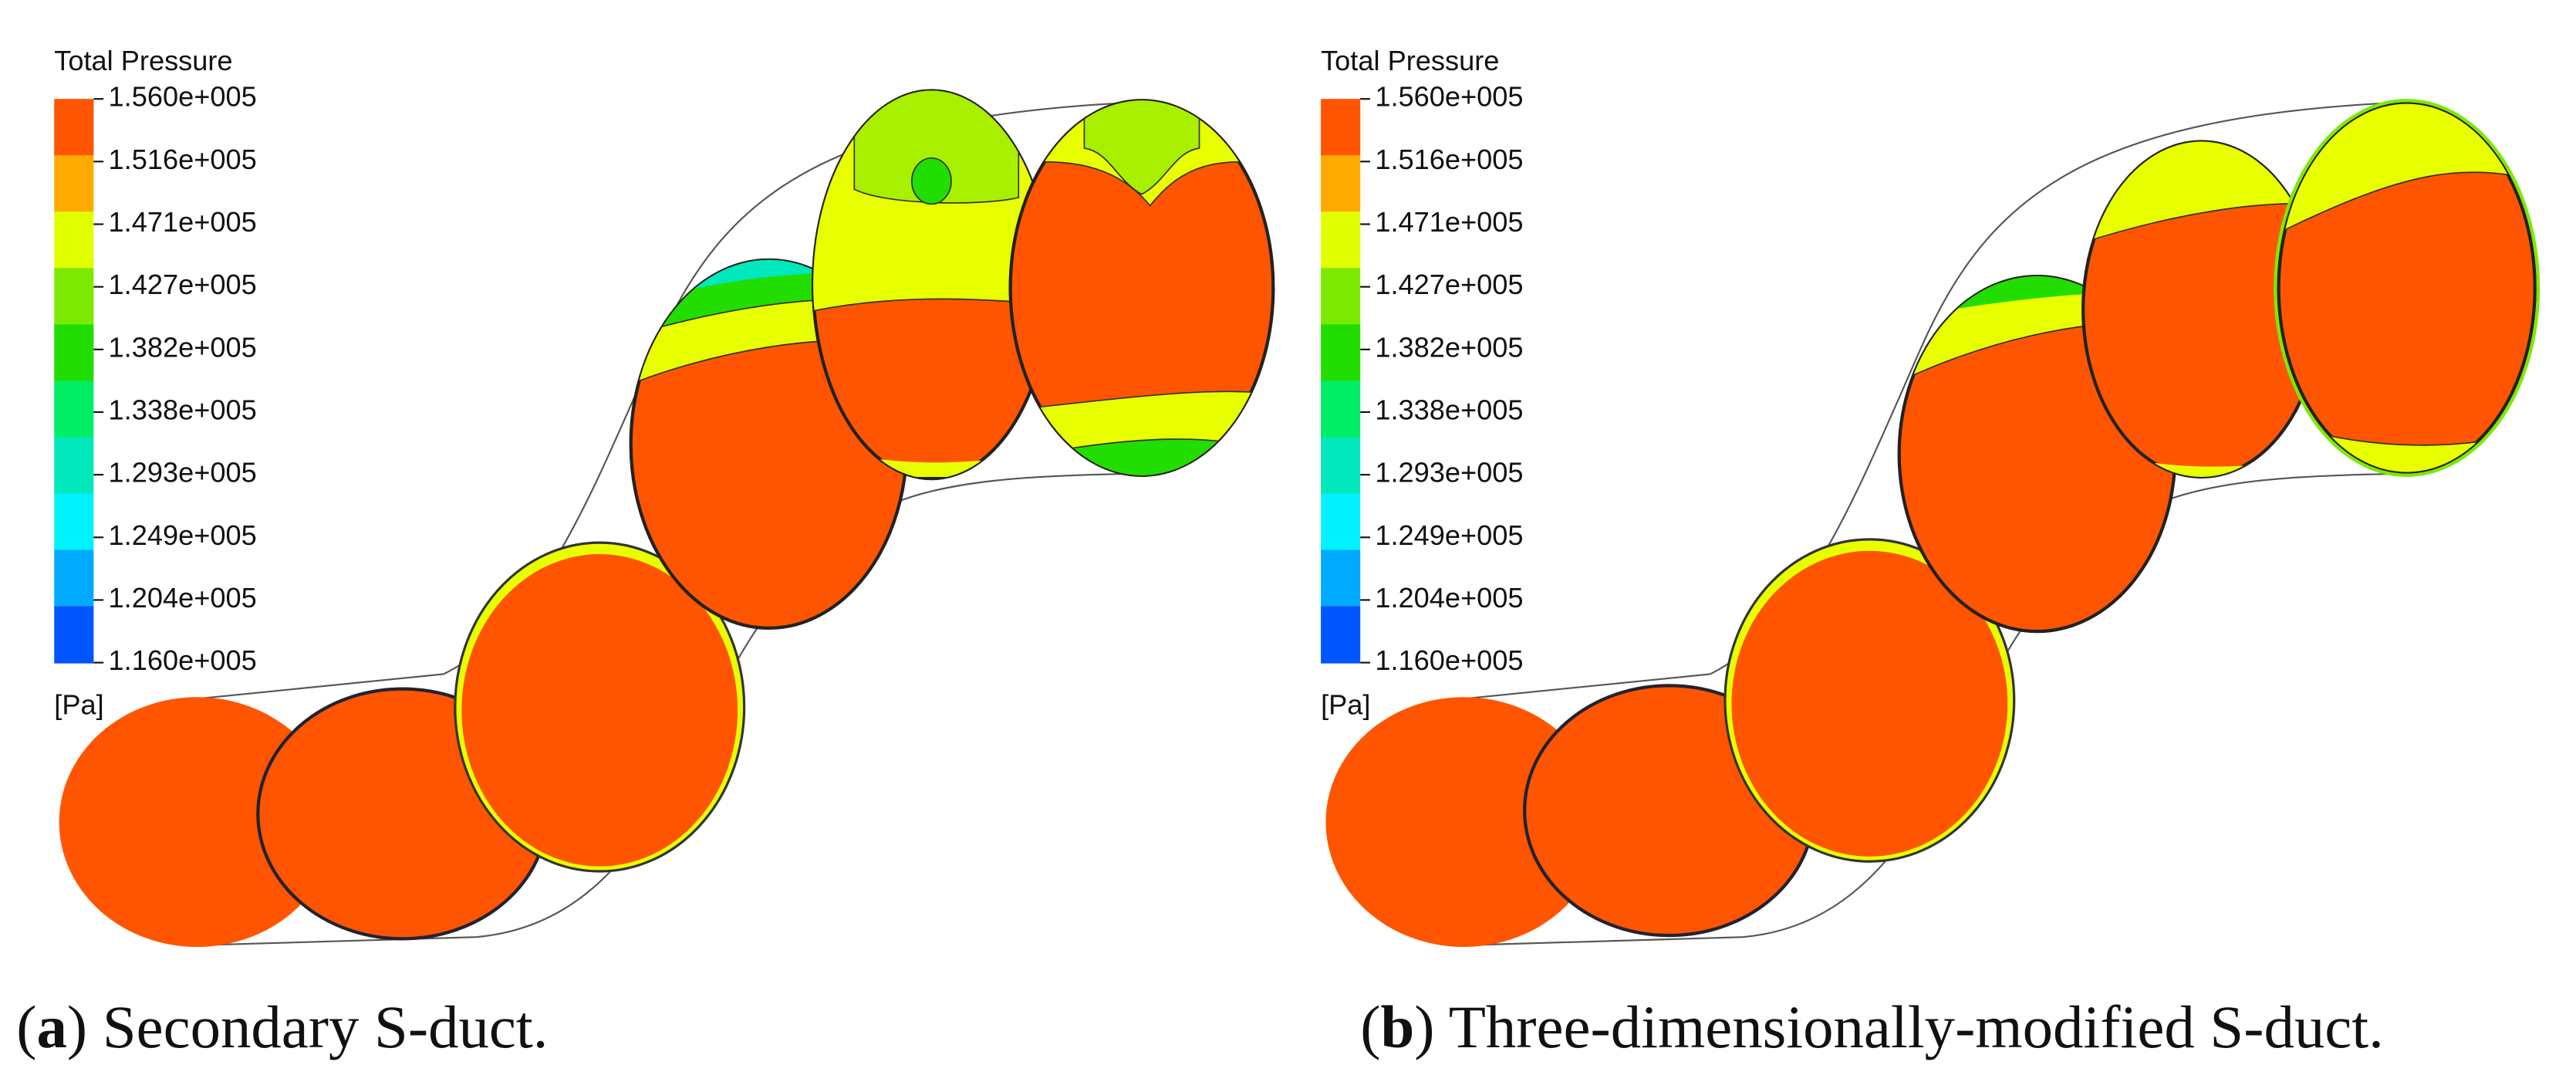 The image size is (2576, 1082). What do you see at coordinates (308, 1027) in the screenshot?
I see `caption-text: ) Secondary S-duct.` at bounding box center [308, 1027].